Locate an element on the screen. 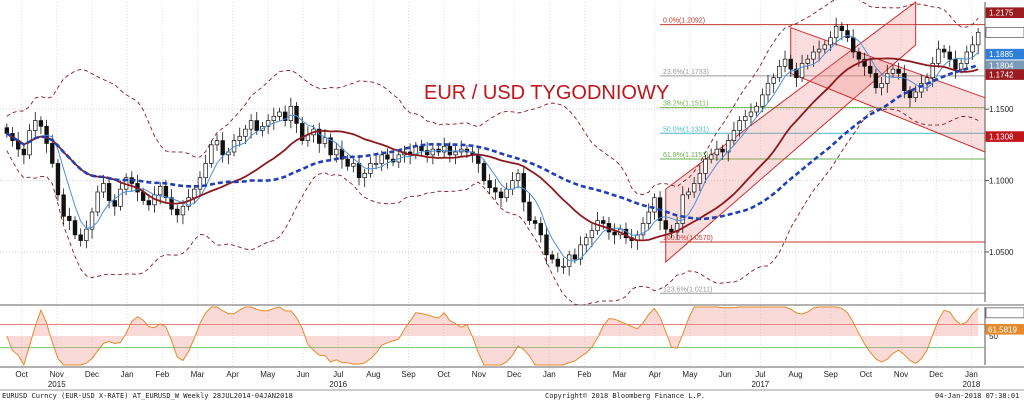 This screenshot has height=401, width=1024. price-level-label: 1.1308 is located at coordinates (1001, 137).